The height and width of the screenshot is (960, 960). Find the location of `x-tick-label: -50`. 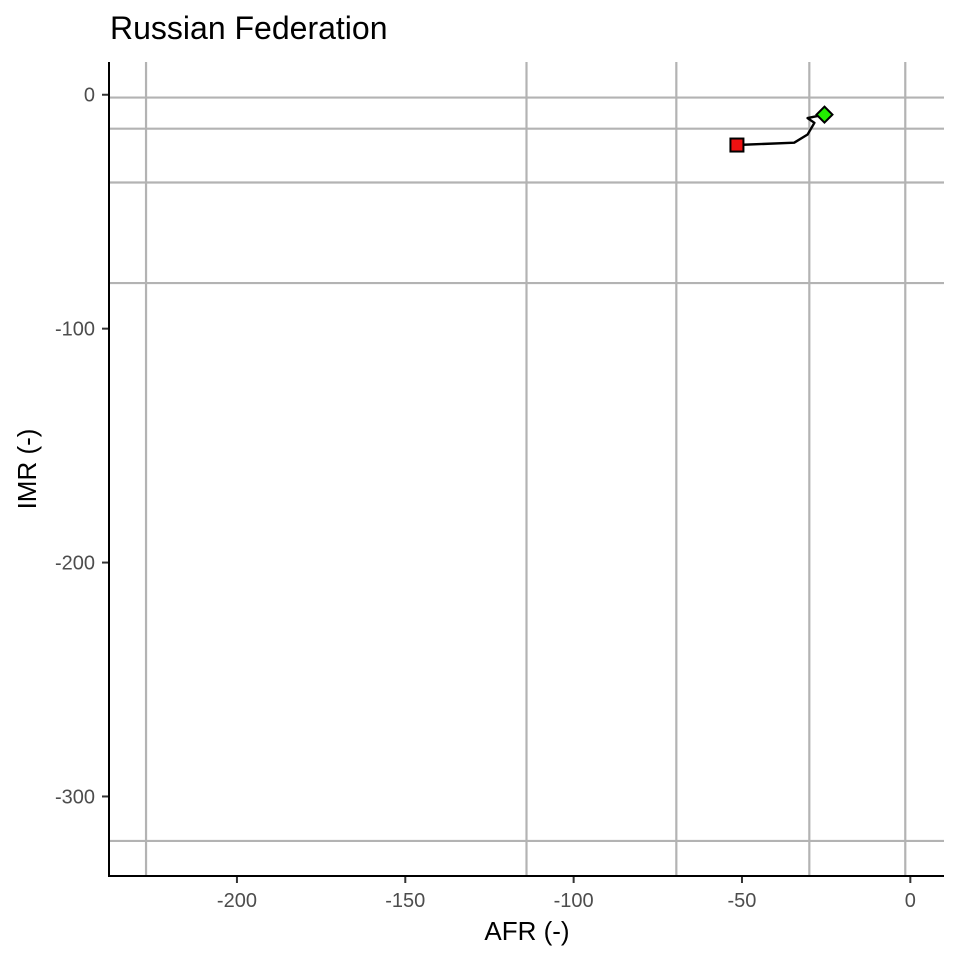

x-tick-label: -50 is located at coordinates (742, 901).